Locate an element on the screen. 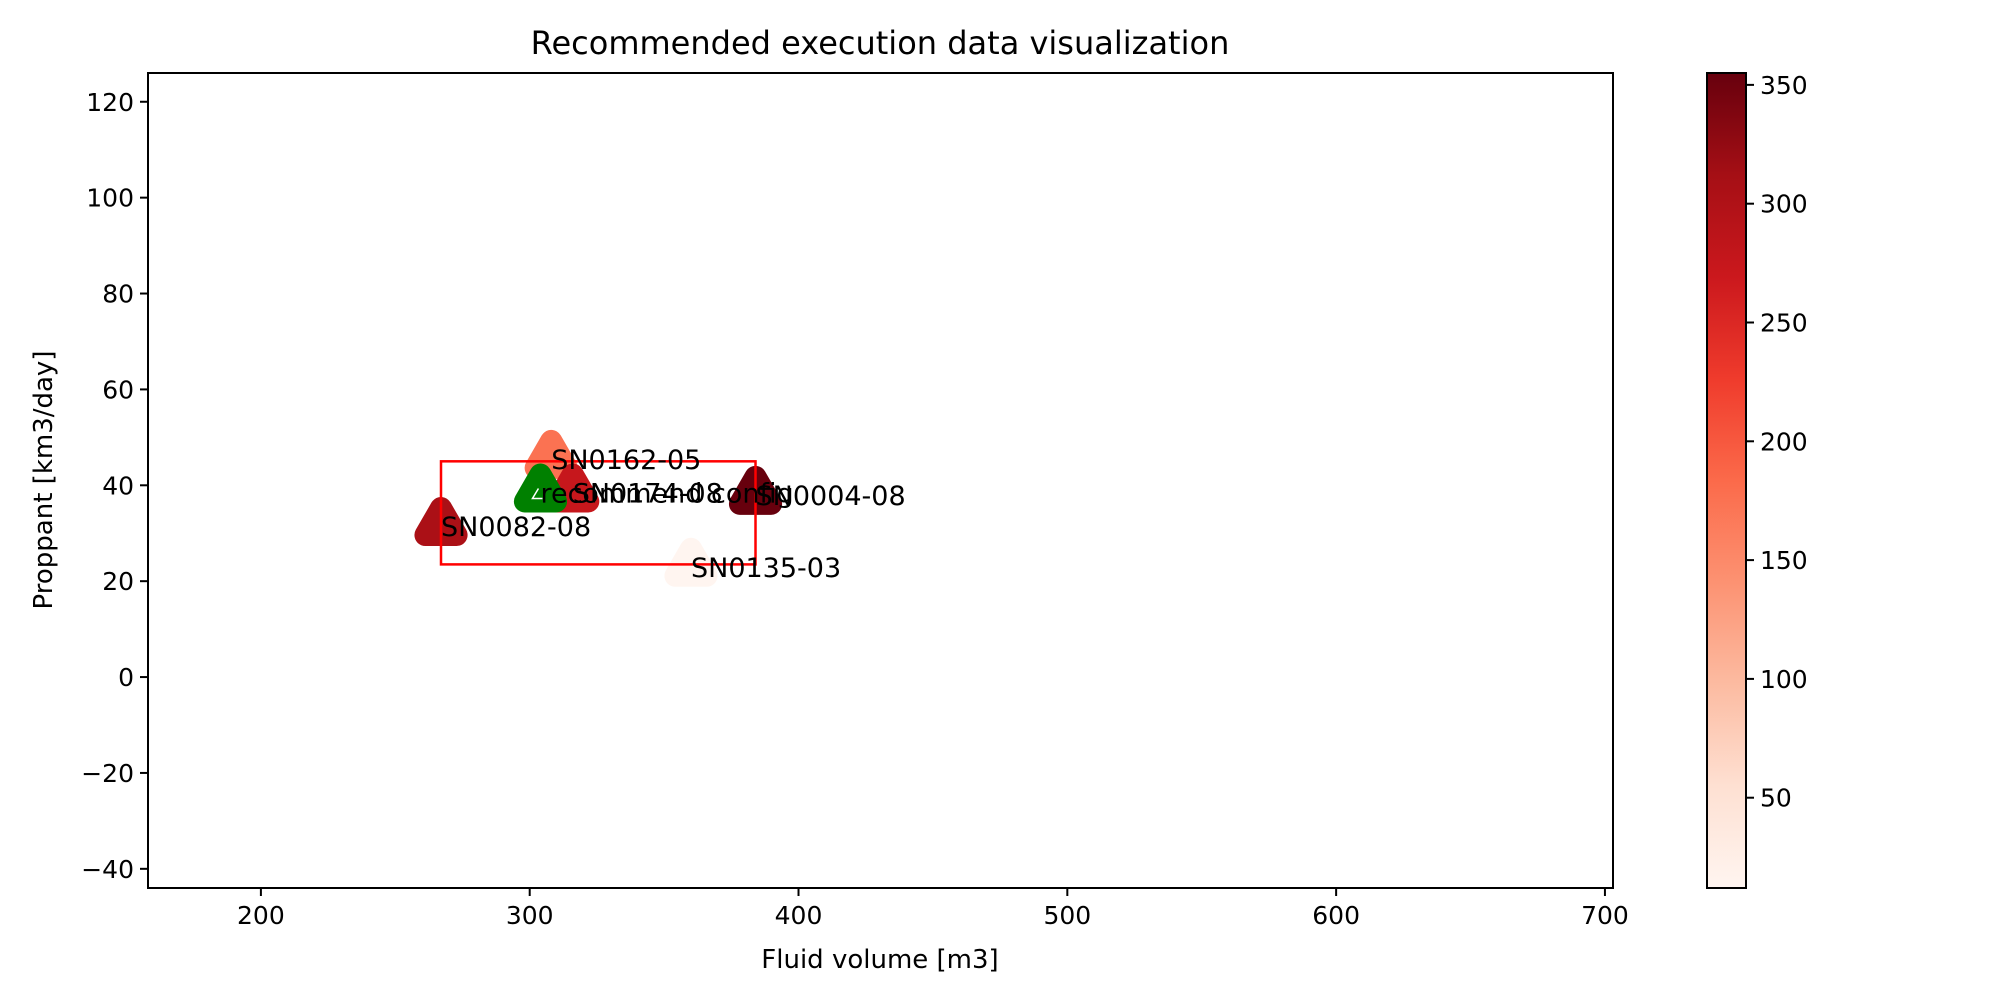  y-tick-label: 120 is located at coordinates (110, 102).